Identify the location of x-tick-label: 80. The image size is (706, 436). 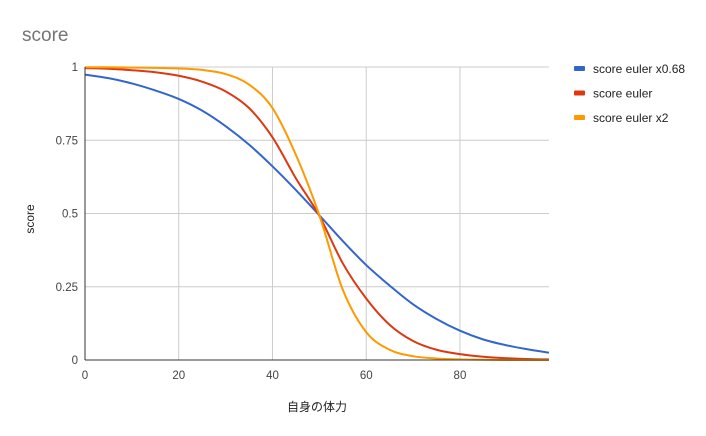
(460, 376).